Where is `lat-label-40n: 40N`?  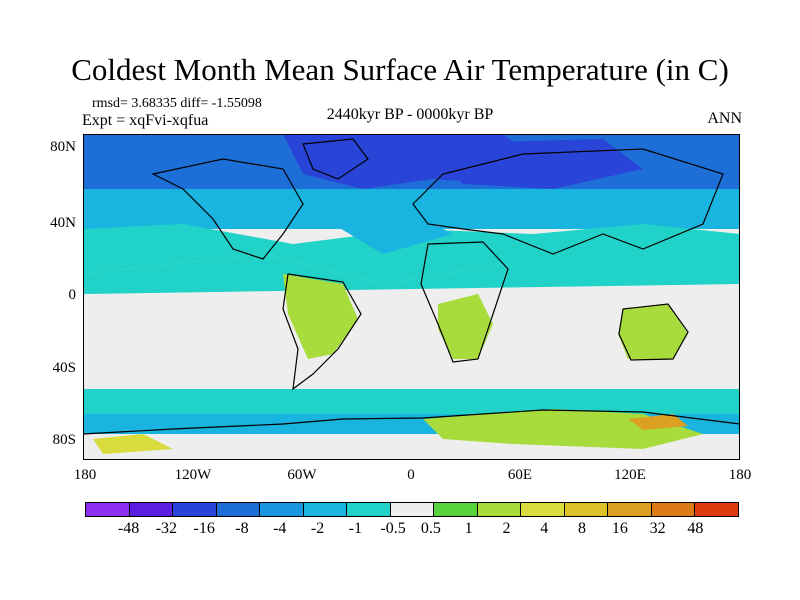 lat-label-40n: 40N is located at coordinates (63, 223).